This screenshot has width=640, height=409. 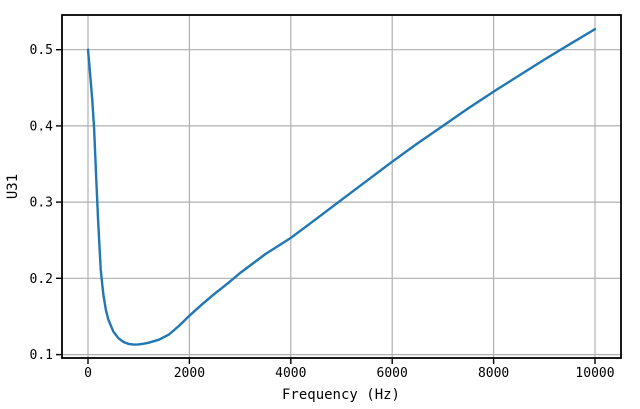 I want to click on y-tick-label: 0.5, so click(x=41, y=50).